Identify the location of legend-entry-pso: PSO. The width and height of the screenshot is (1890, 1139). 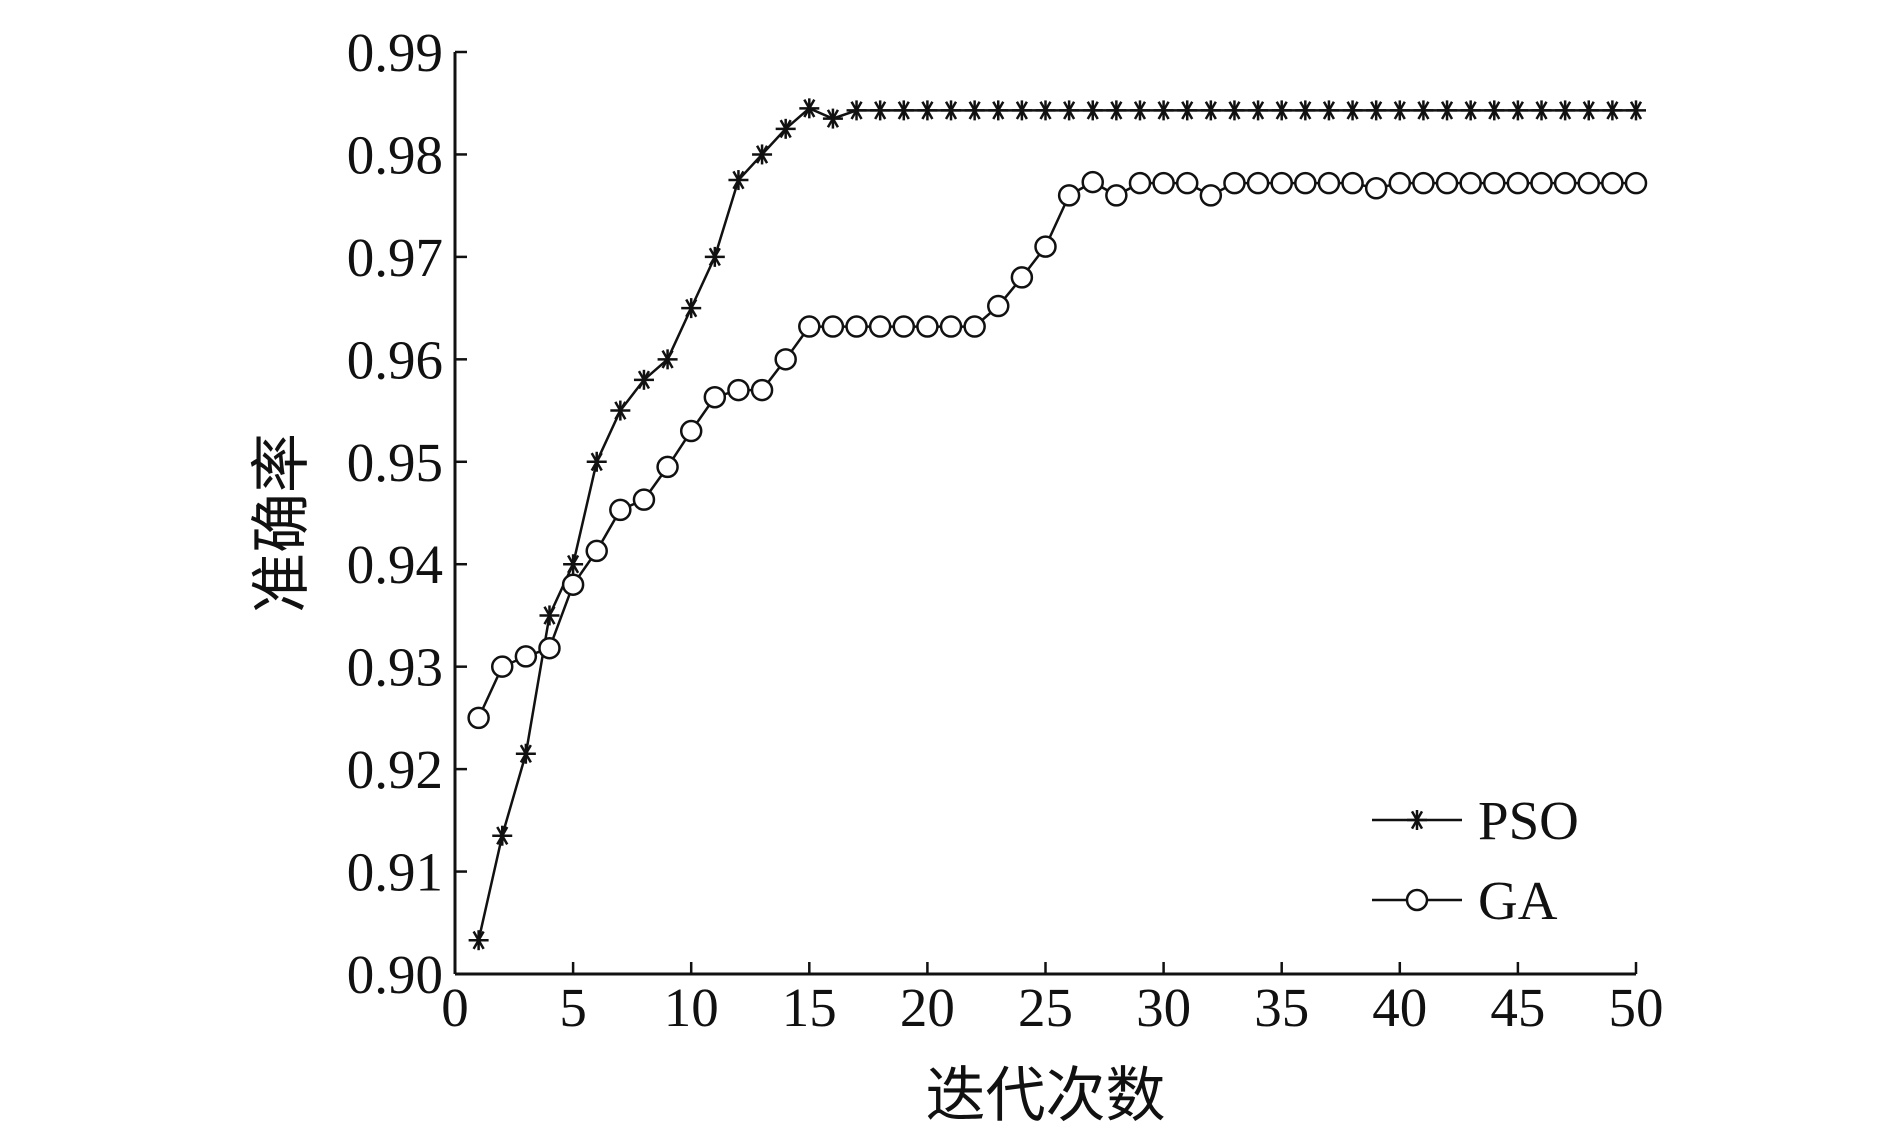
(1475, 820).